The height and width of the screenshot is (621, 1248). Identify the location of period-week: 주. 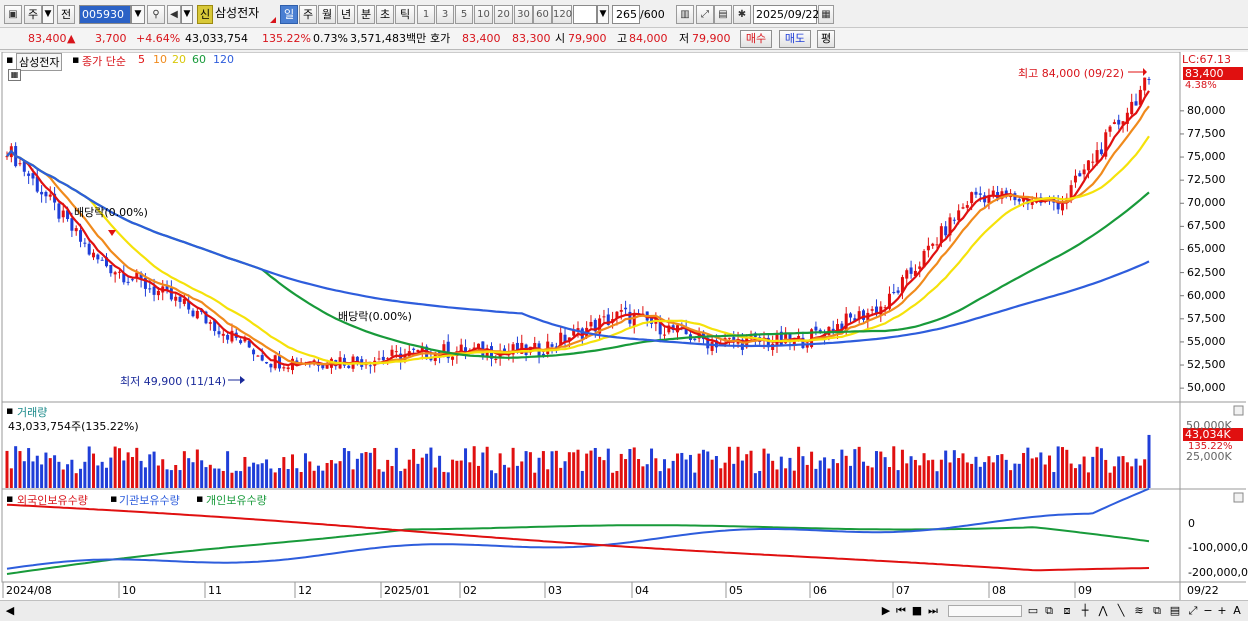
(308, 14).